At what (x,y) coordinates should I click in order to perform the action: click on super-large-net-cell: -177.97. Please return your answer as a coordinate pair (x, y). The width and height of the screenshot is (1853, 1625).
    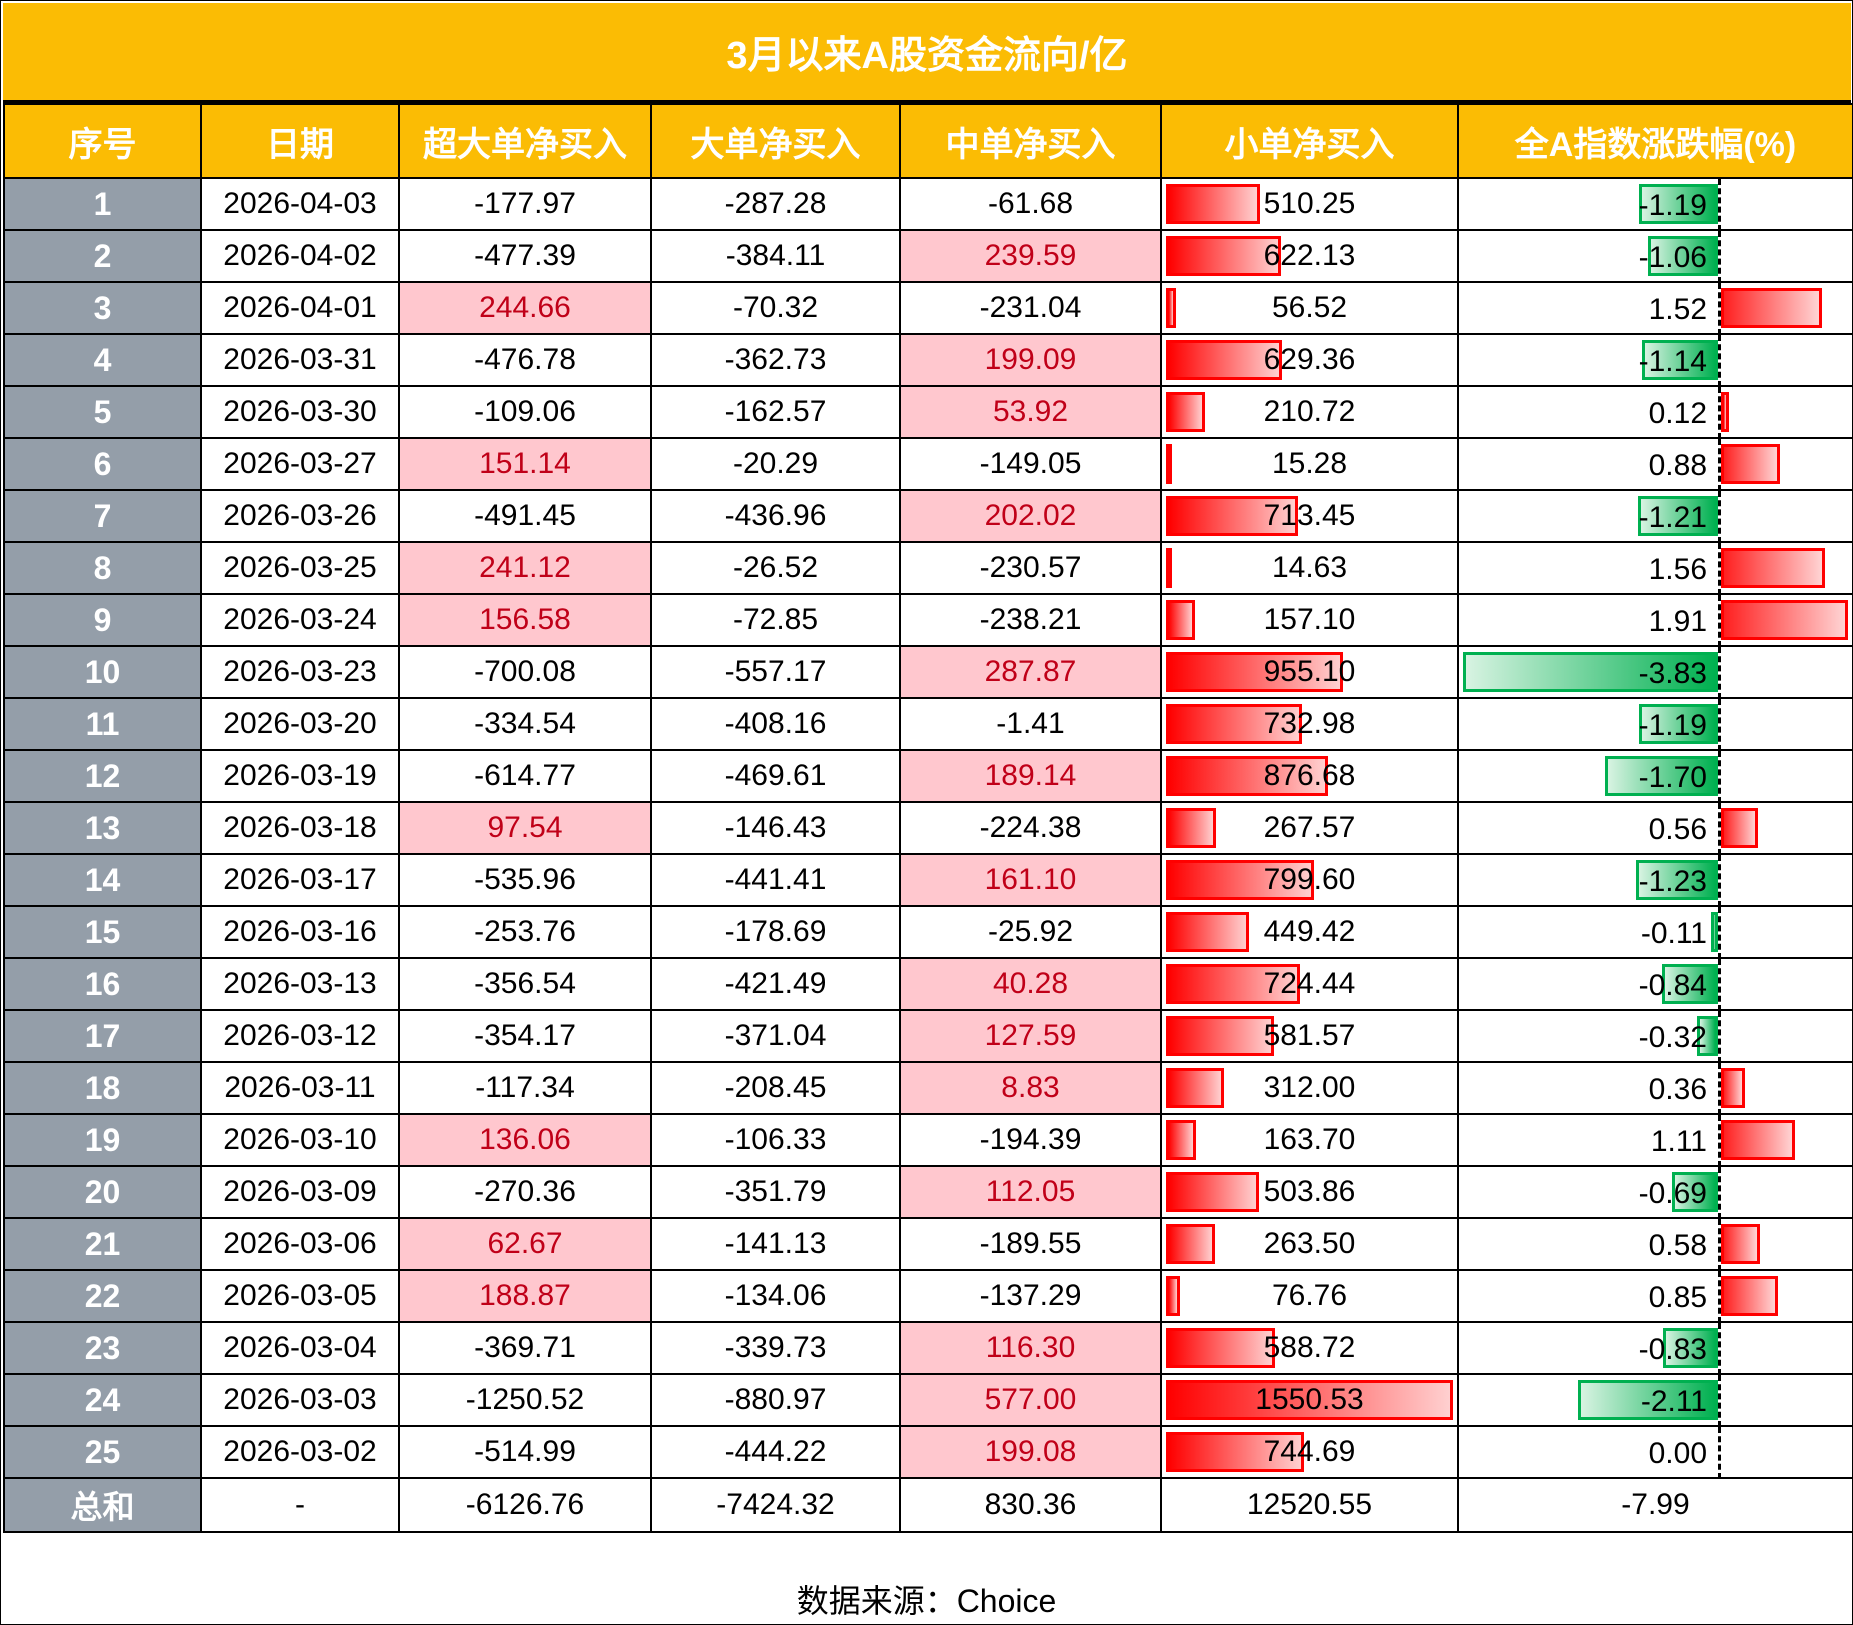
    Looking at the image, I should click on (525, 204).